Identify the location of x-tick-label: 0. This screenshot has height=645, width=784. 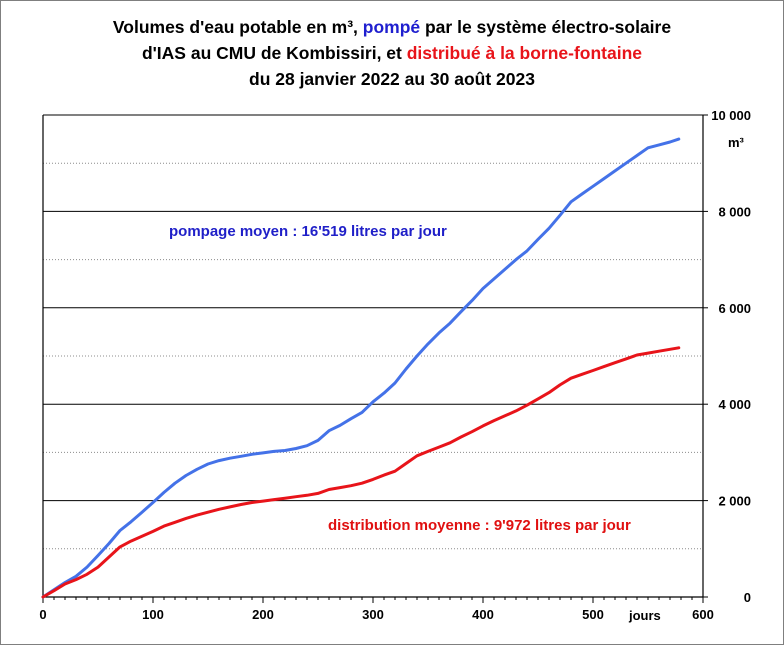
(42, 614).